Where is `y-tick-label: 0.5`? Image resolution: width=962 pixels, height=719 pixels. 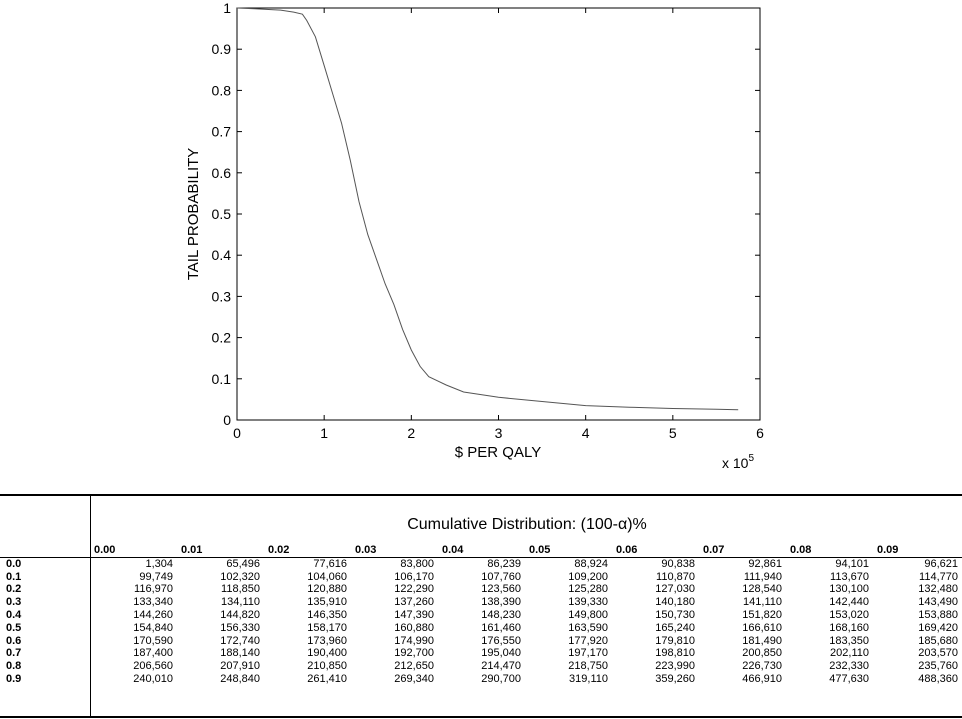
y-tick-label: 0.5 is located at coordinates (222, 214).